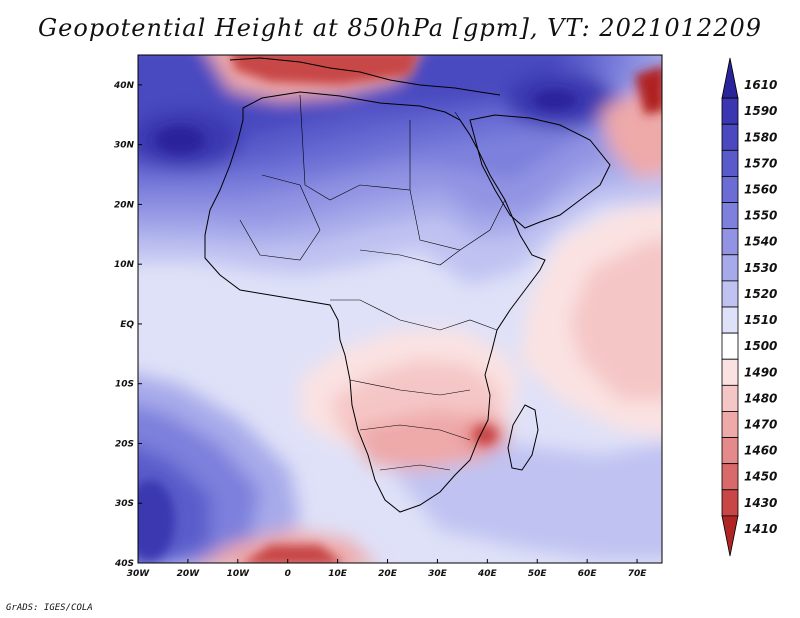 This screenshot has height=618, width=800. What do you see at coordinates (156, 520) in the screenshot?
I see `high-core-sw-inner` at bounding box center [156, 520].